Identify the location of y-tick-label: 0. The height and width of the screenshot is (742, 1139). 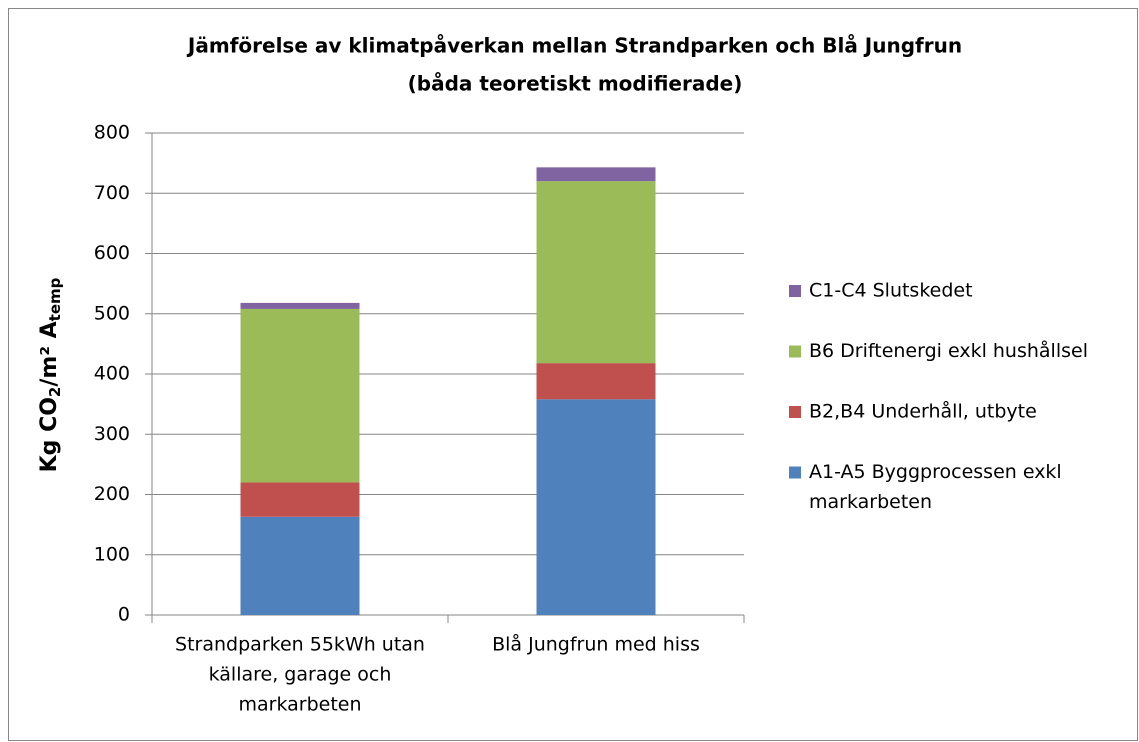
(124, 615).